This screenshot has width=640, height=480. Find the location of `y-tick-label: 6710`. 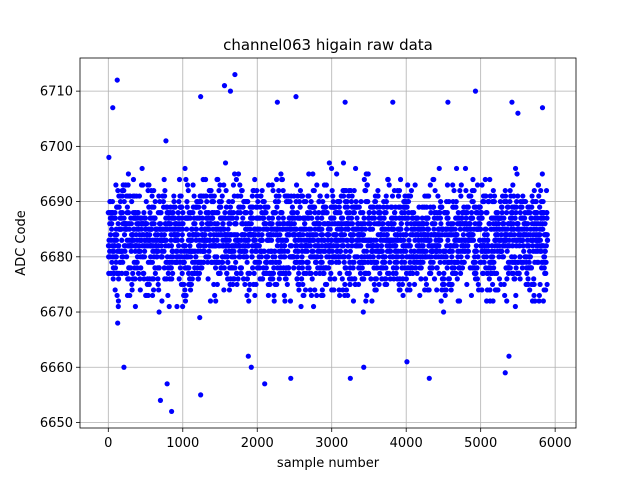

y-tick-label: 6710 is located at coordinates (56, 92).